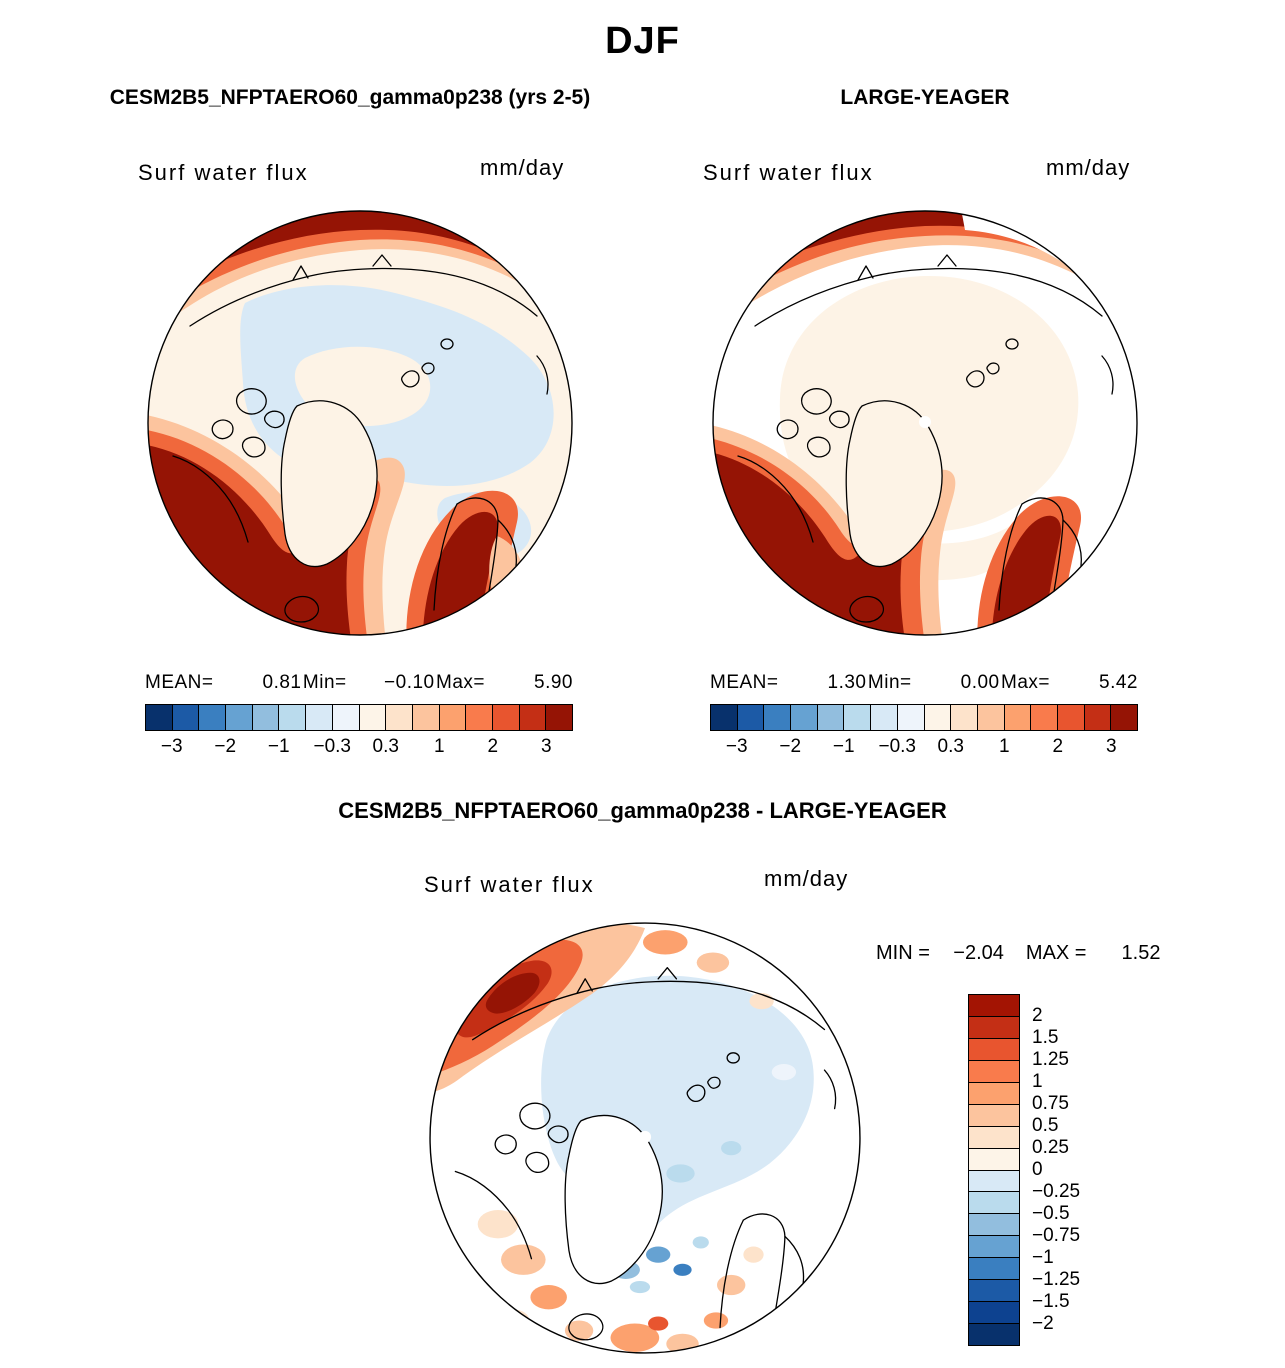 Image resolution: width=1285 pixels, height=1368 pixels. I want to click on colorbar-tick-label: 0, so click(1037, 1169).